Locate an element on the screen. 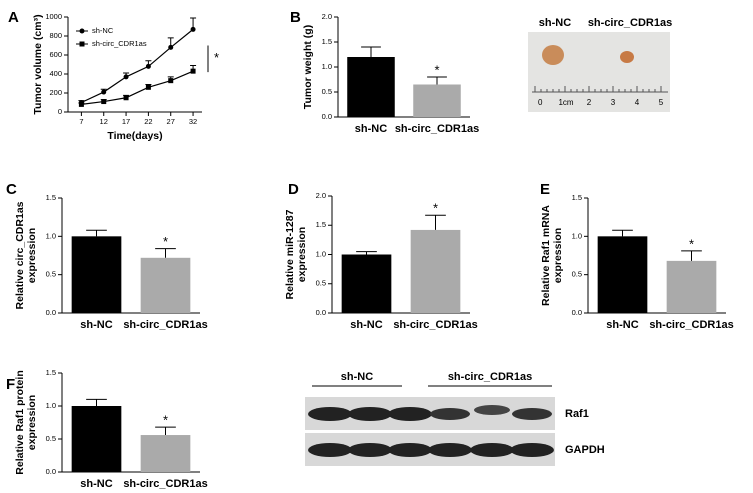 The height and width of the screenshot is (493, 753). ruler-label: 0 is located at coordinates (540, 102).